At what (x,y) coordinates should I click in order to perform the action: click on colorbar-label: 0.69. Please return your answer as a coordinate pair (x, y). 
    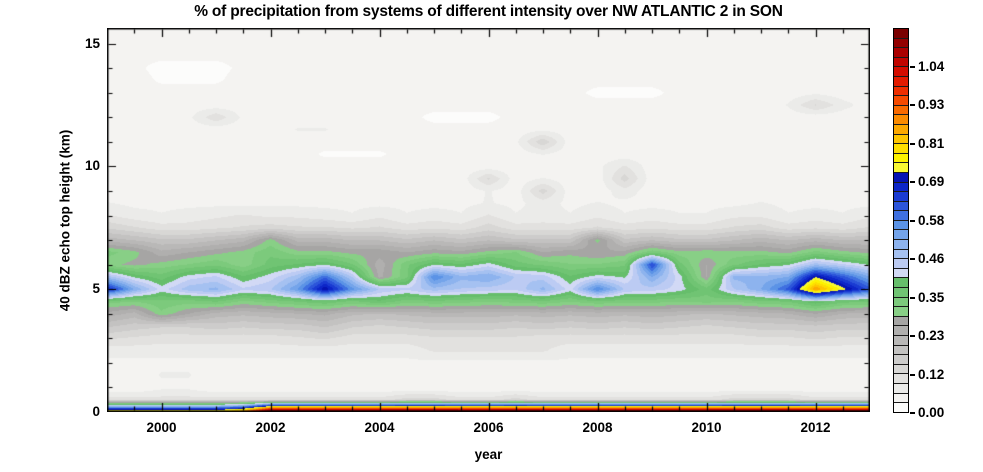
    Looking at the image, I should click on (931, 181).